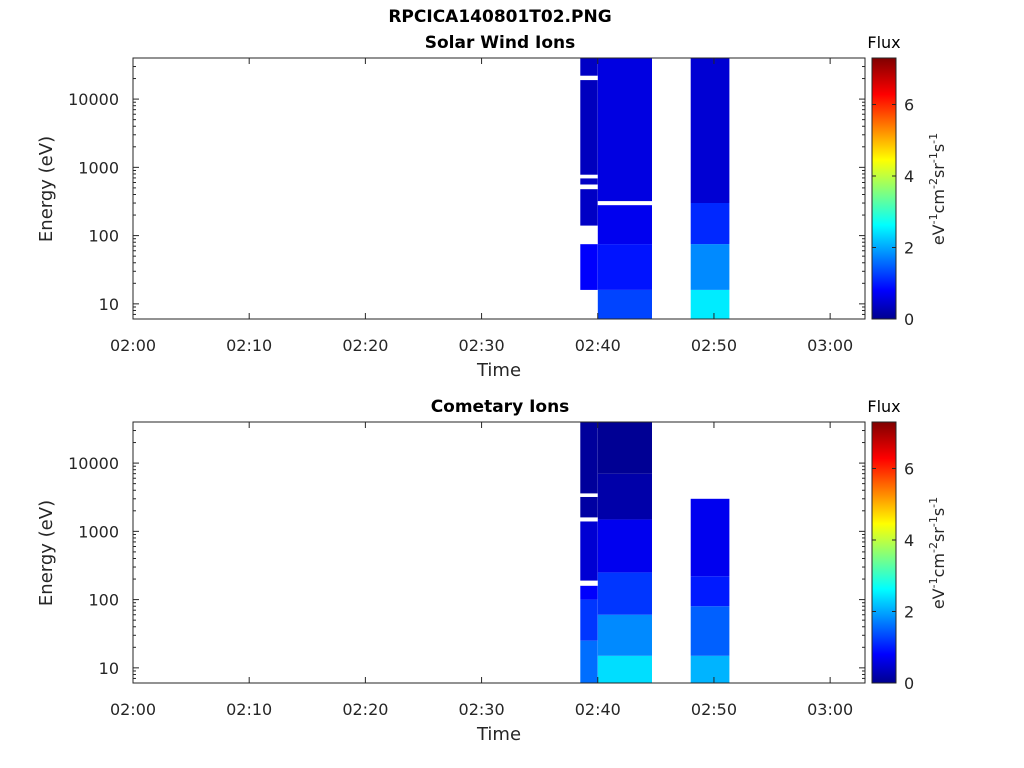  I want to click on figure-title: RPCICA140801T02.PNG, so click(500, 17).